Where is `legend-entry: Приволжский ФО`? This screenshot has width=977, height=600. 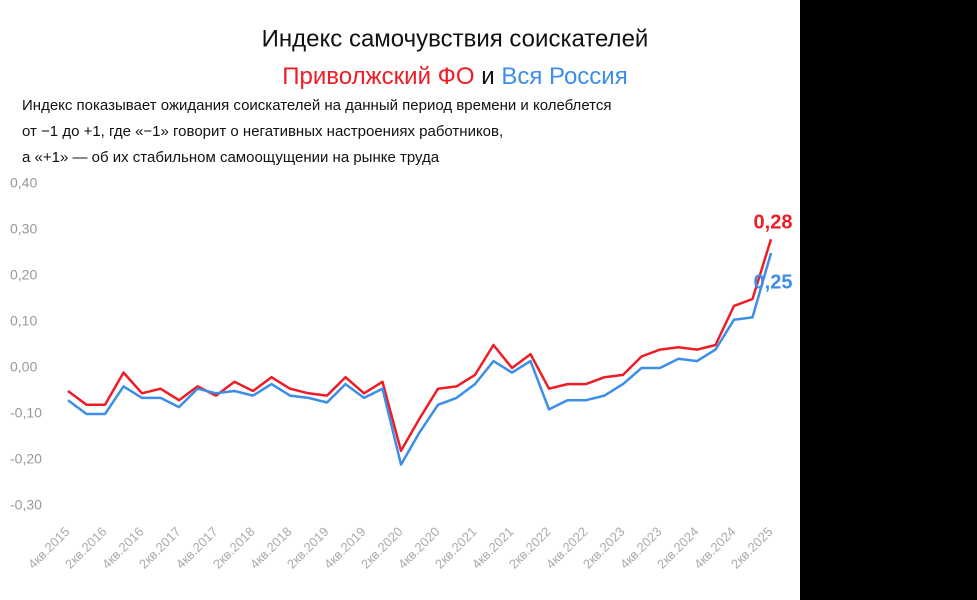 legend-entry: Приволжский ФО is located at coordinates (378, 76).